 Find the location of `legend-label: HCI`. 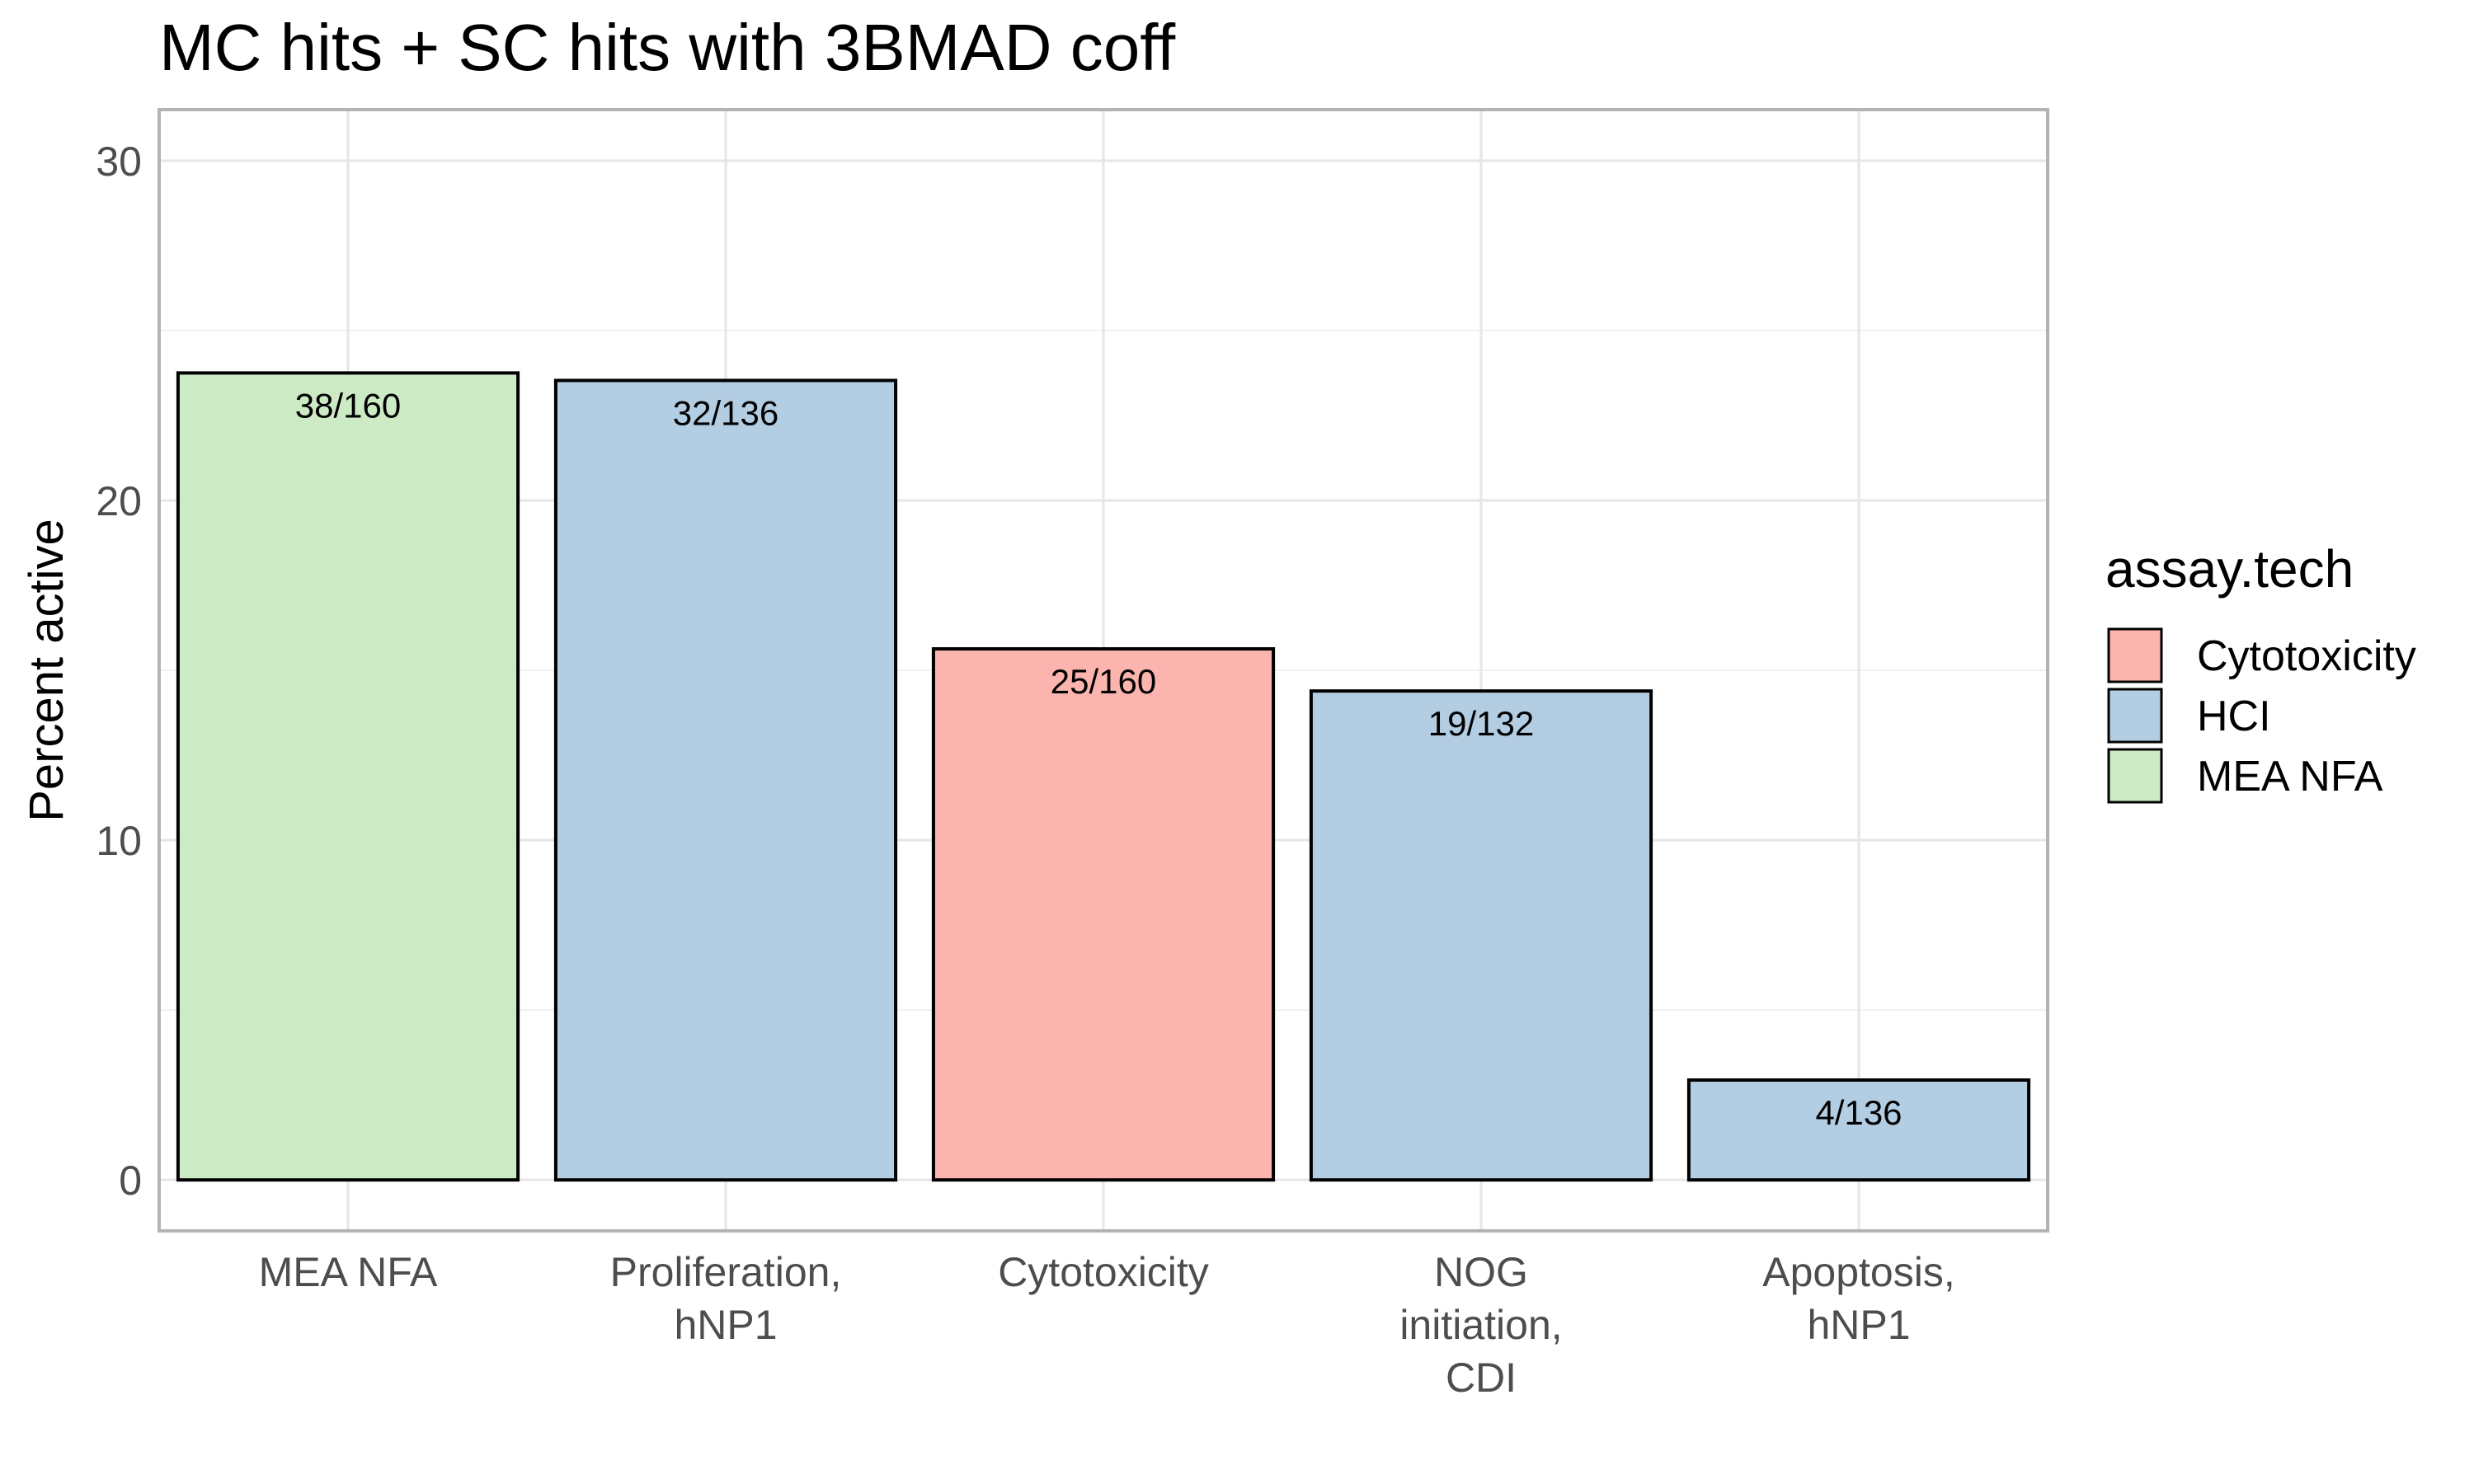

legend-label: HCI is located at coordinates (2234, 716).